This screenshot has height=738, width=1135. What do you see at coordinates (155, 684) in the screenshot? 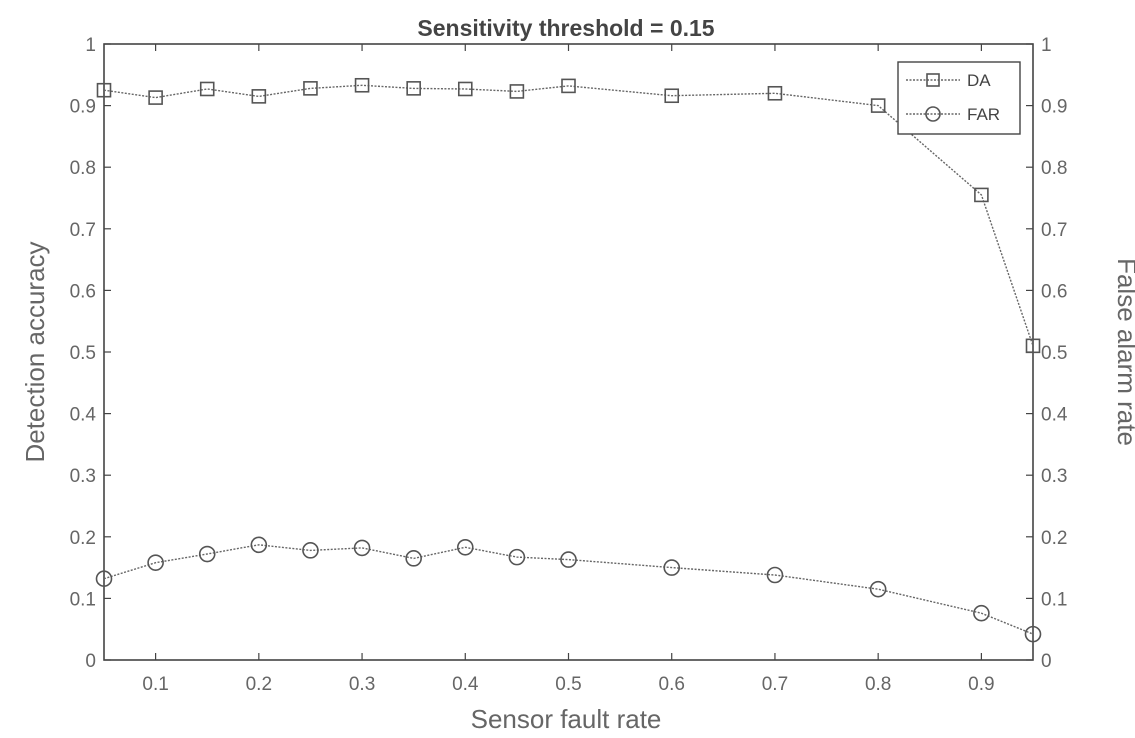
I see `x-tick-label: 0.1` at bounding box center [155, 684].